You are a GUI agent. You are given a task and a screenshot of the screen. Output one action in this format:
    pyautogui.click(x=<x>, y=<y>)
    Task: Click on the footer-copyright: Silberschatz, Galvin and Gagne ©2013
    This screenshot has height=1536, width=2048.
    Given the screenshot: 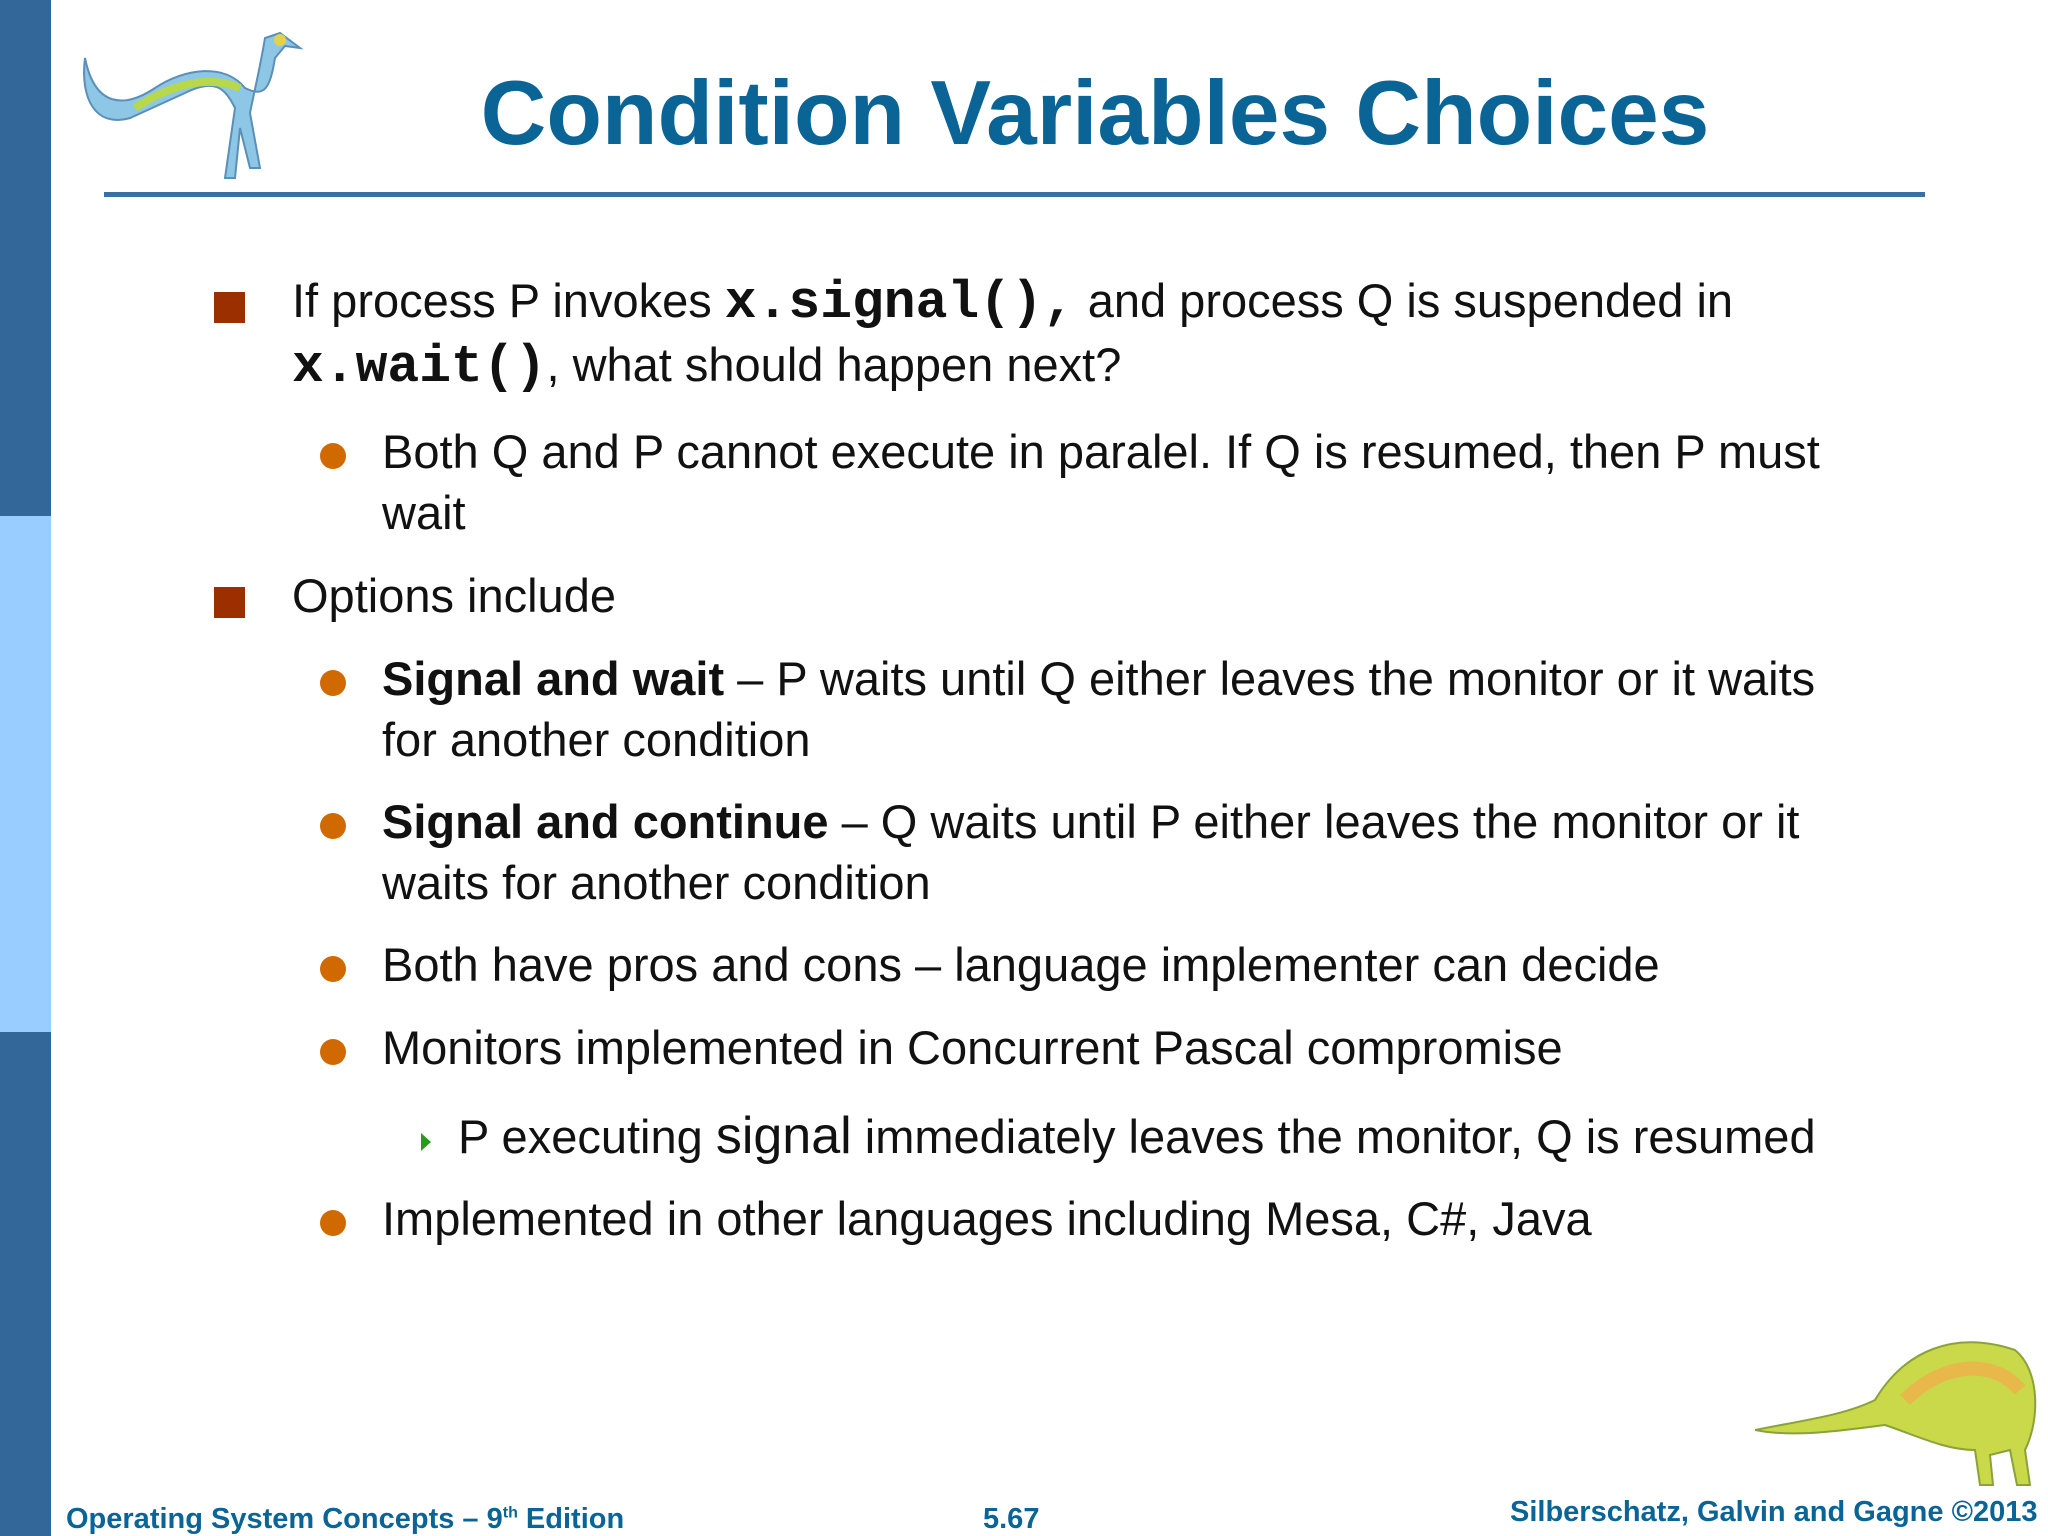 What is the action you would take?
    pyautogui.click(x=1774, y=1512)
    